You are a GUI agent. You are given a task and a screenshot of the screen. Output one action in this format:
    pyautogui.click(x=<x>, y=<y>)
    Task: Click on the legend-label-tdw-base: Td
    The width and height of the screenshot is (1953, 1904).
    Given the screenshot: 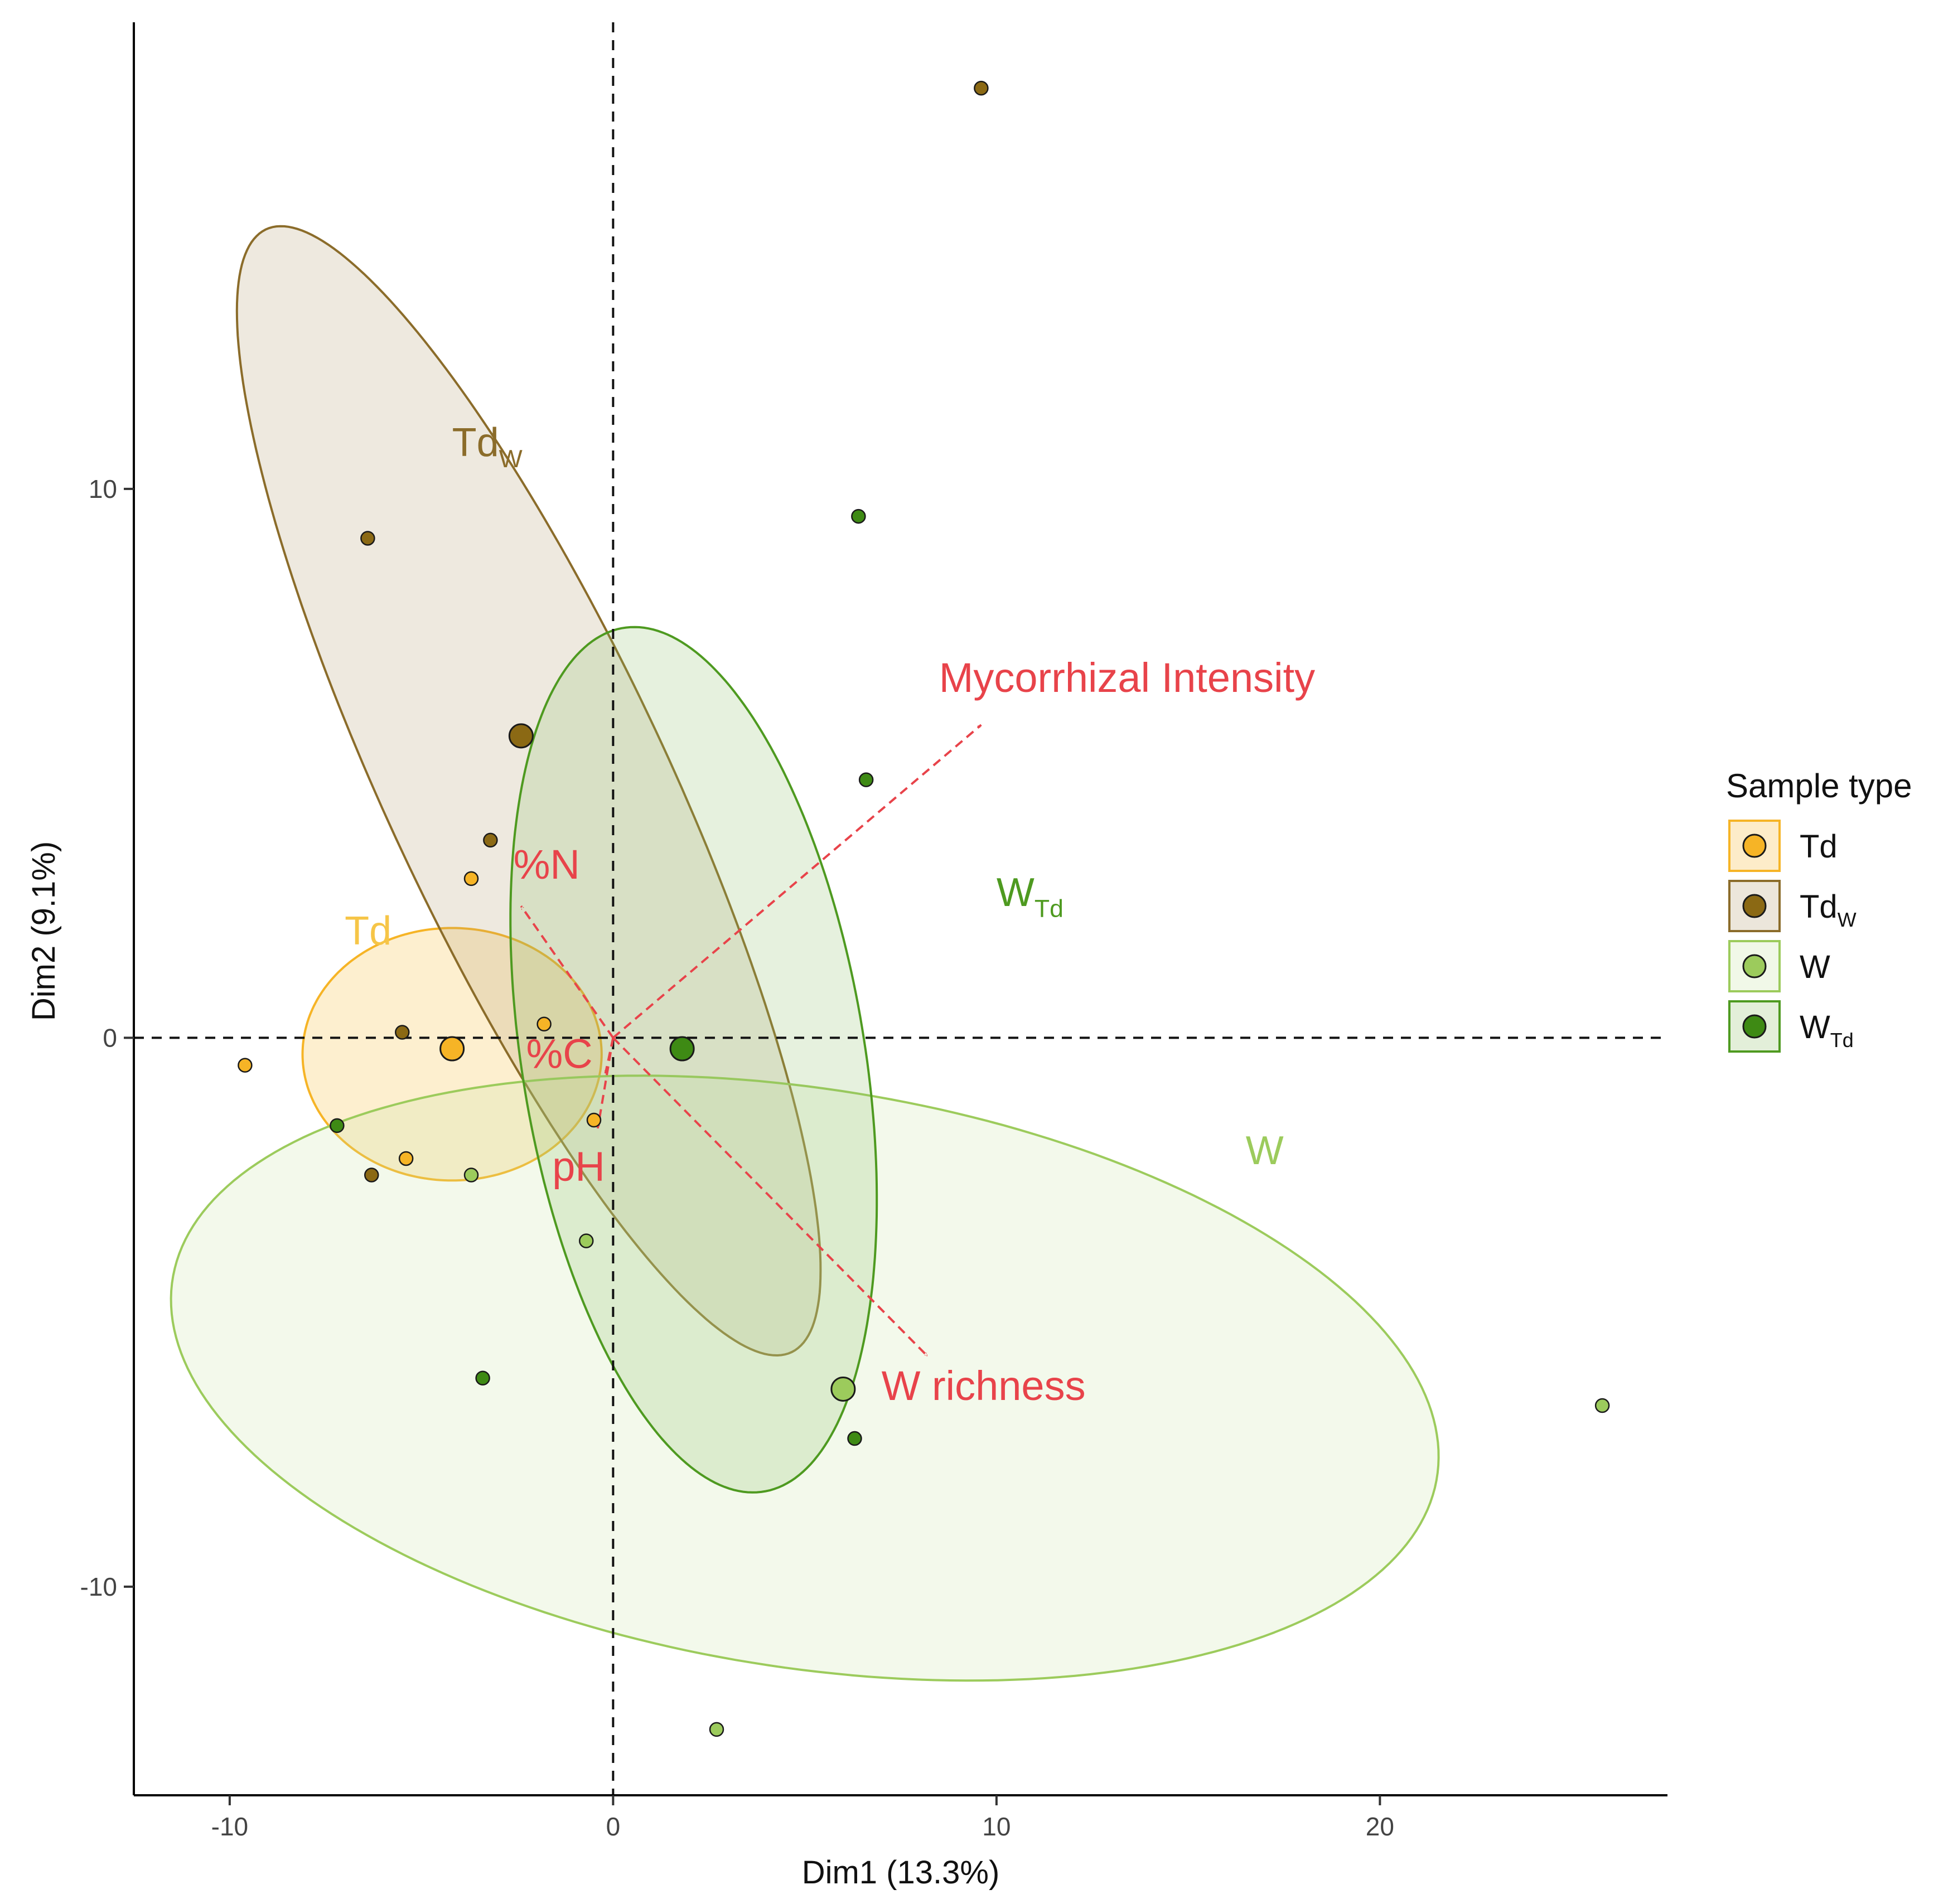 What is the action you would take?
    pyautogui.click(x=1819, y=907)
    